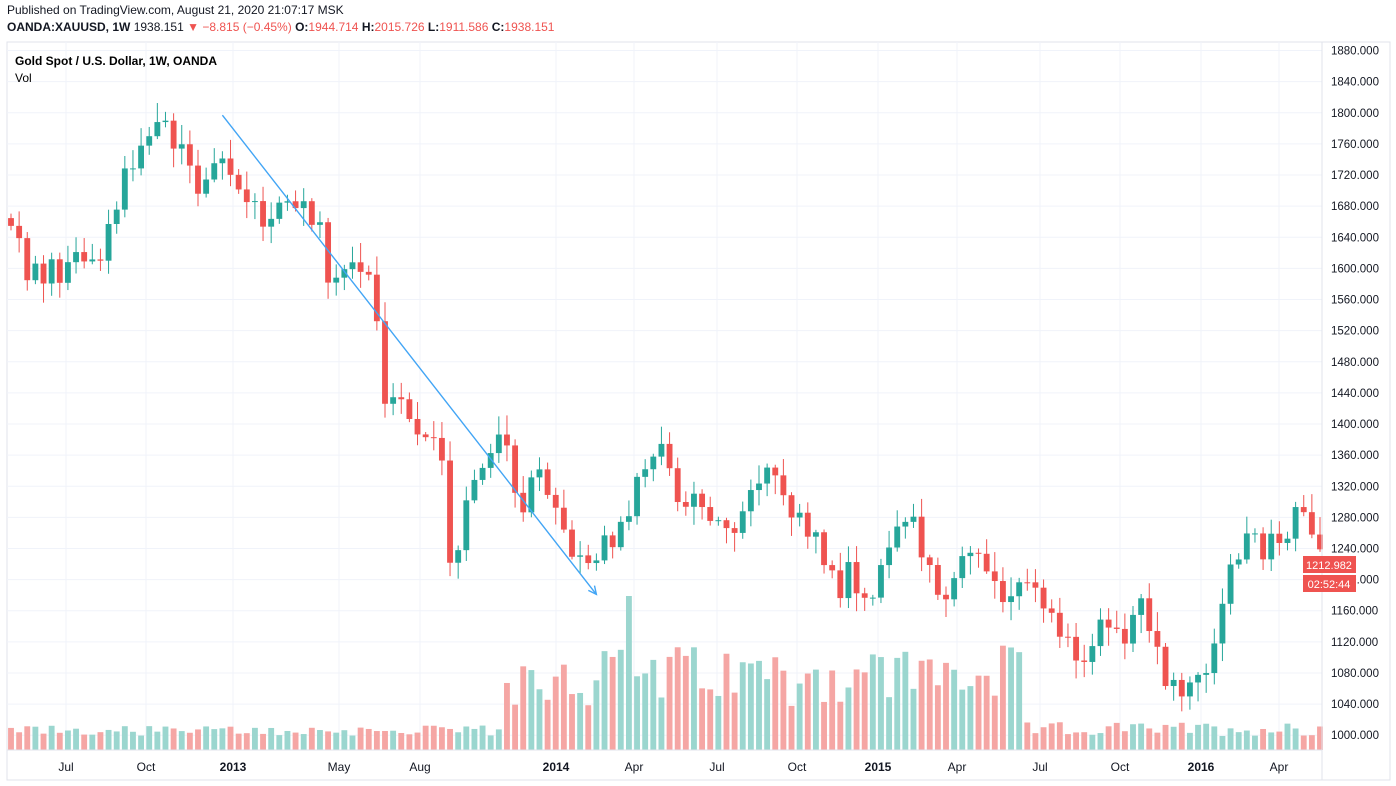  I want to click on low-value: 1911.586, so click(464, 27).